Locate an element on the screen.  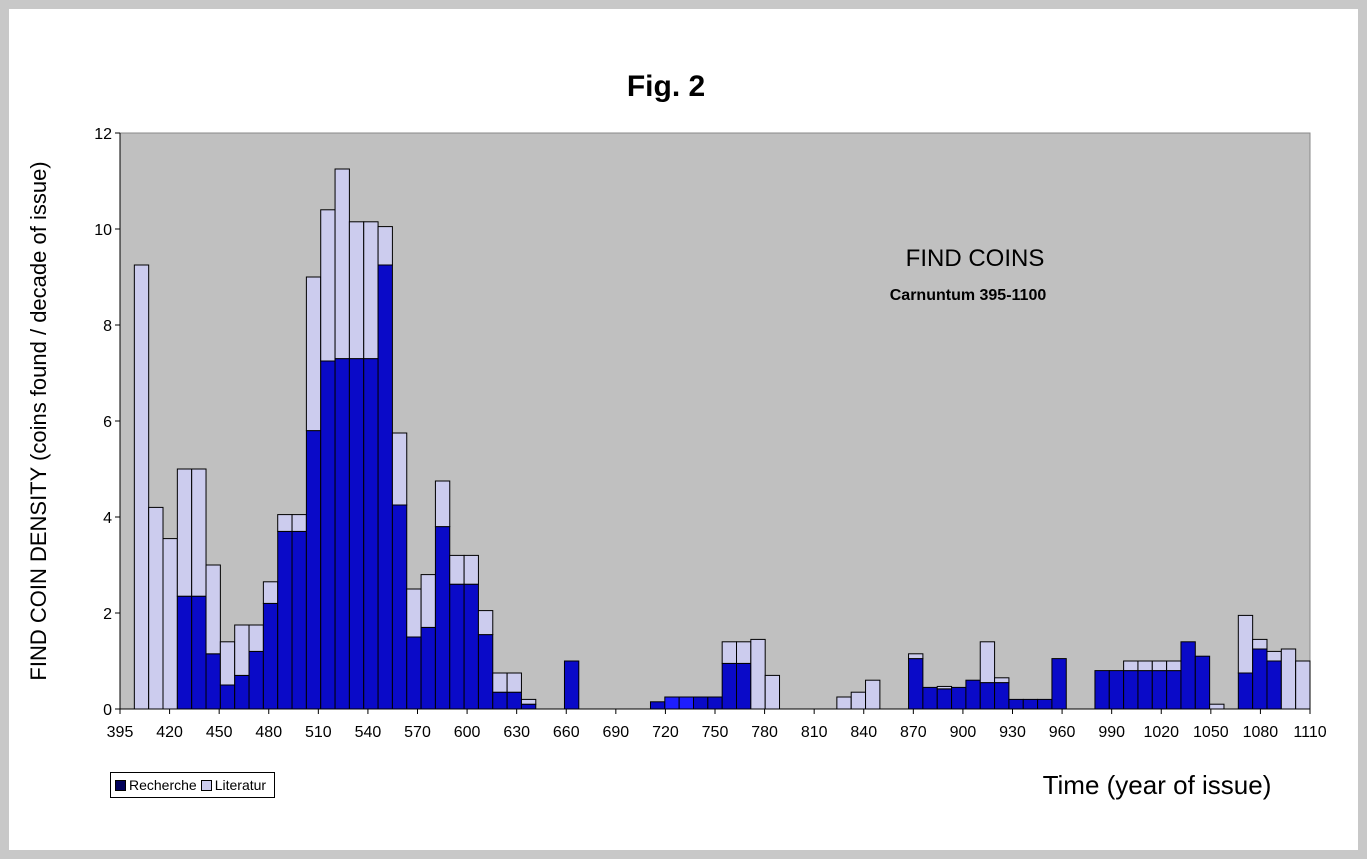
annotation-subtitle: Carnuntum 395-1100 is located at coordinates (968, 295).